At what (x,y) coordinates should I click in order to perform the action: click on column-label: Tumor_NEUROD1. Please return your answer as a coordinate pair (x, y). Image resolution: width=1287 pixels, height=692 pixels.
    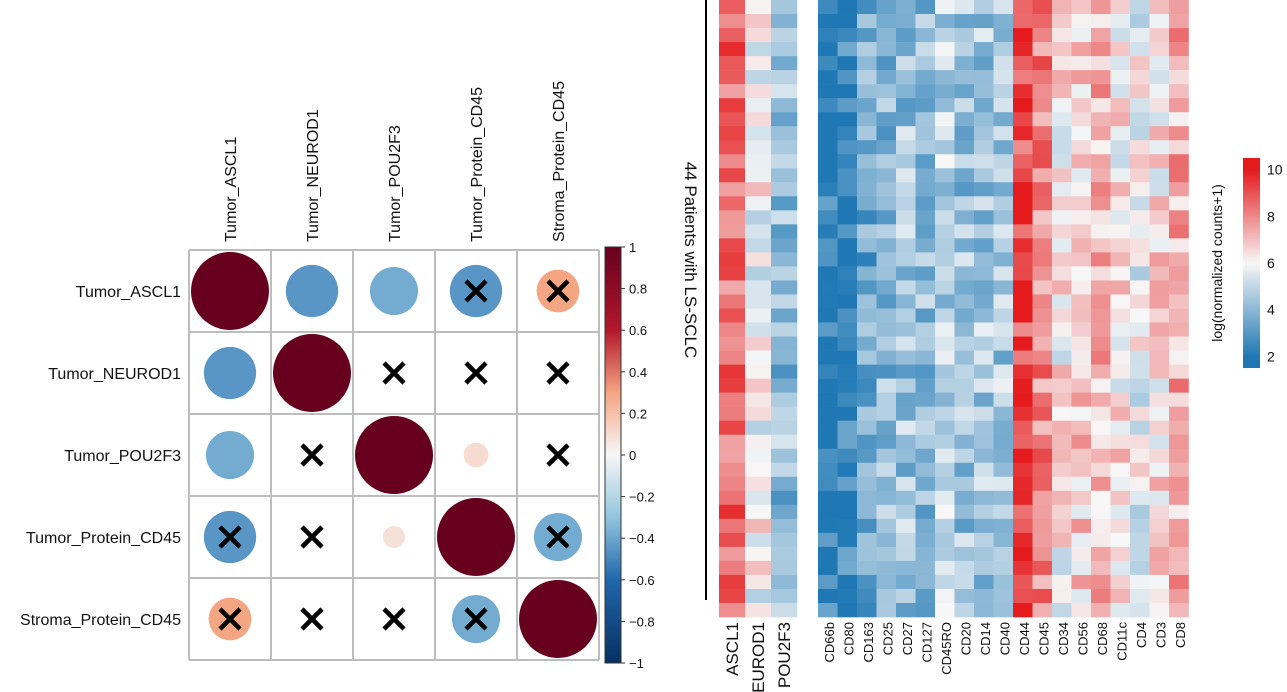
    Looking at the image, I should click on (313, 175).